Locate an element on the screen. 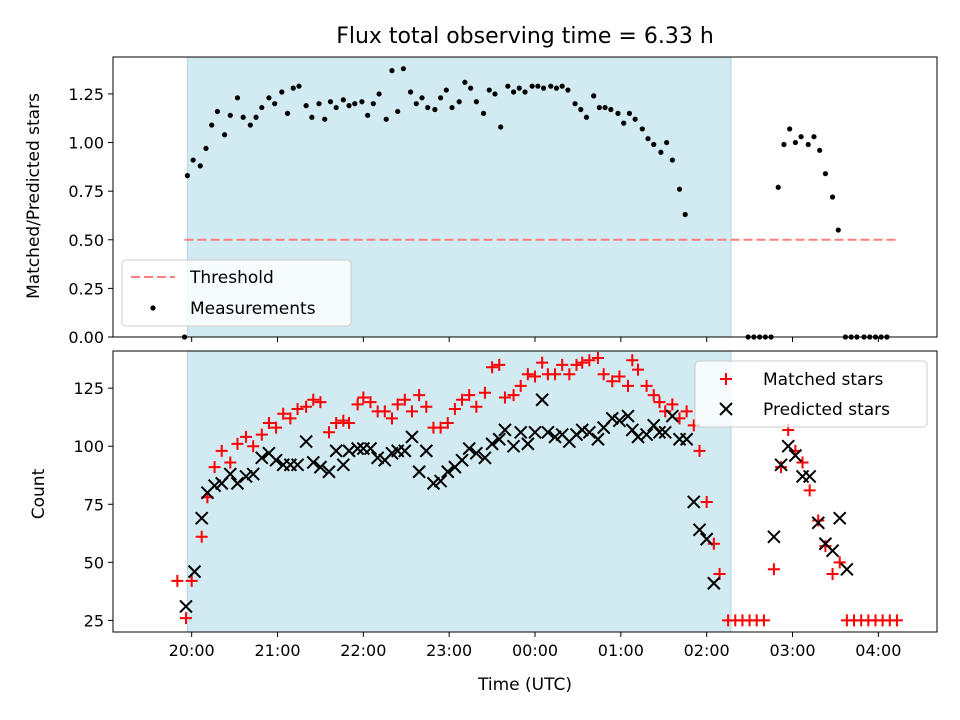 This screenshot has height=720, width=960. chart-title: Flux total observing time = 6.33 h is located at coordinates (525, 36).